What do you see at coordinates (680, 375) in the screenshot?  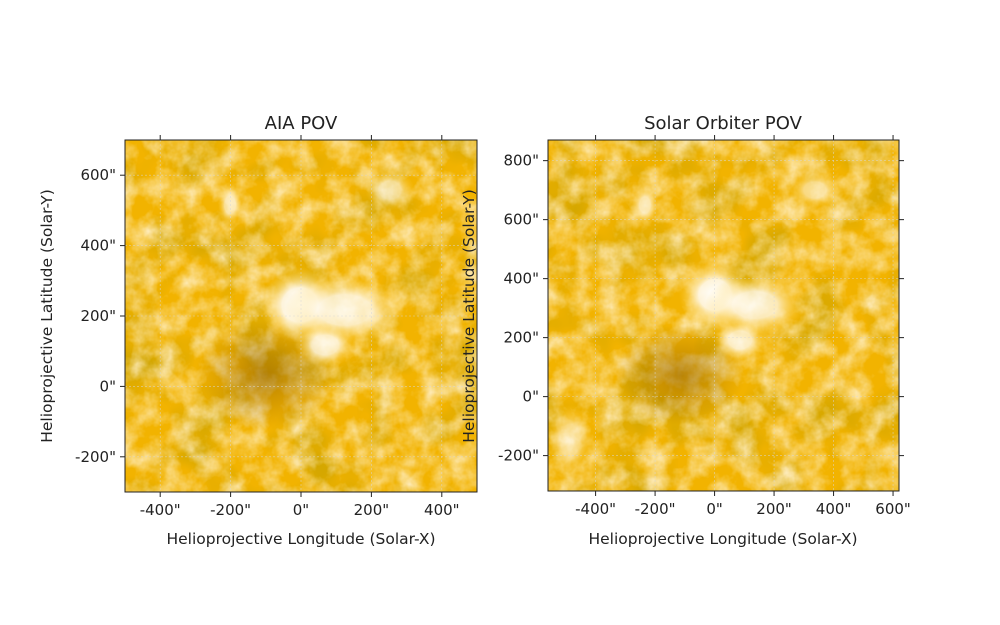 I see `dark-region` at bounding box center [680, 375].